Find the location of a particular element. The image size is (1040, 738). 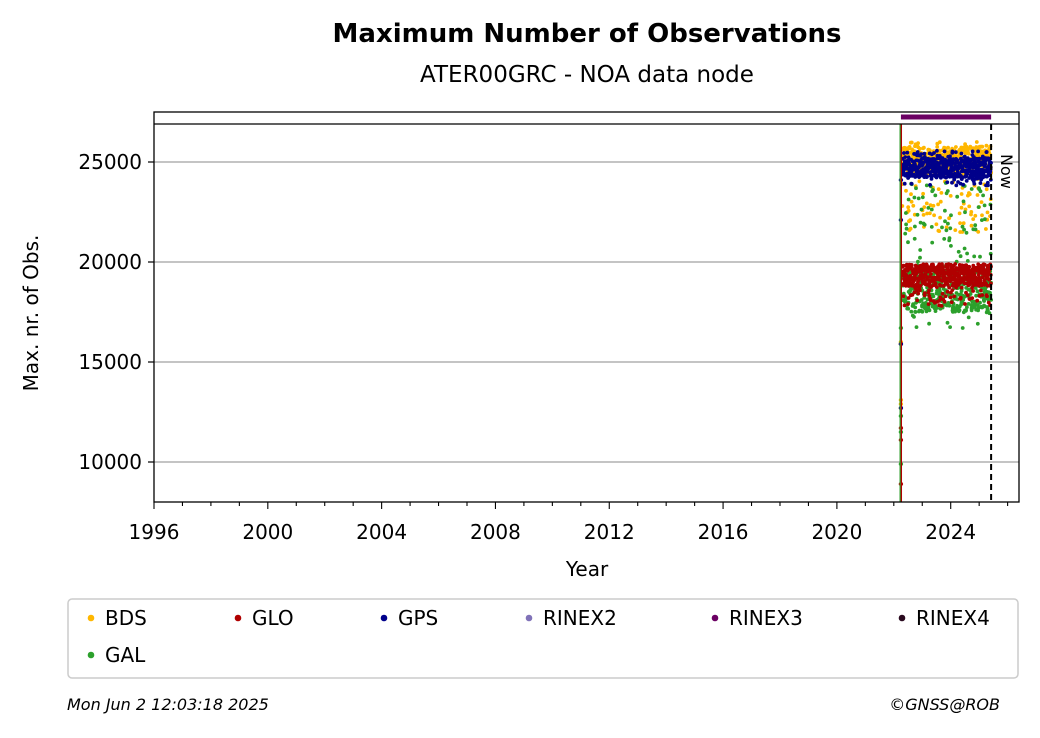

legend-item-glo: GLO is located at coordinates (264, 618).